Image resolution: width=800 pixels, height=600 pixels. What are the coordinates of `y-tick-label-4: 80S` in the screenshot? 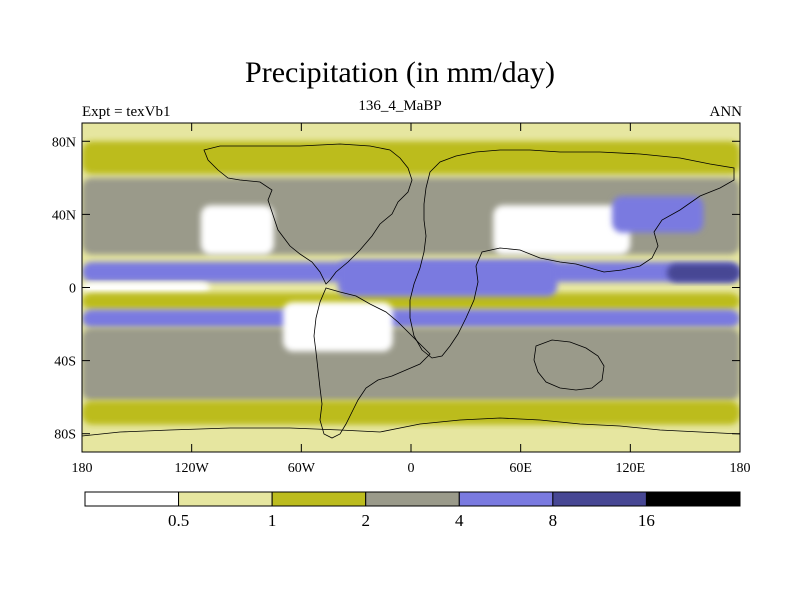 It's located at (65, 435).